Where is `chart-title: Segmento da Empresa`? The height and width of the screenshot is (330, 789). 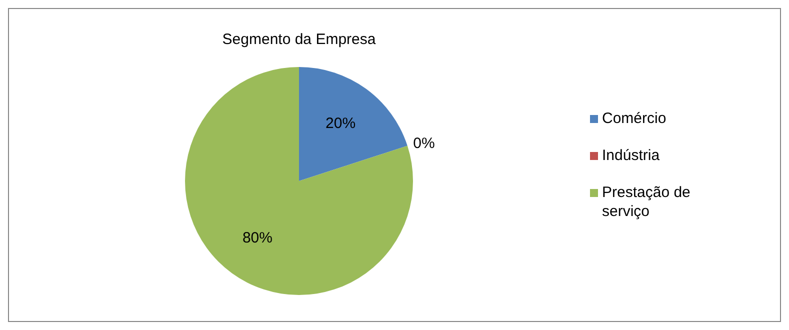
chart-title: Segmento da Empresa is located at coordinates (299, 39).